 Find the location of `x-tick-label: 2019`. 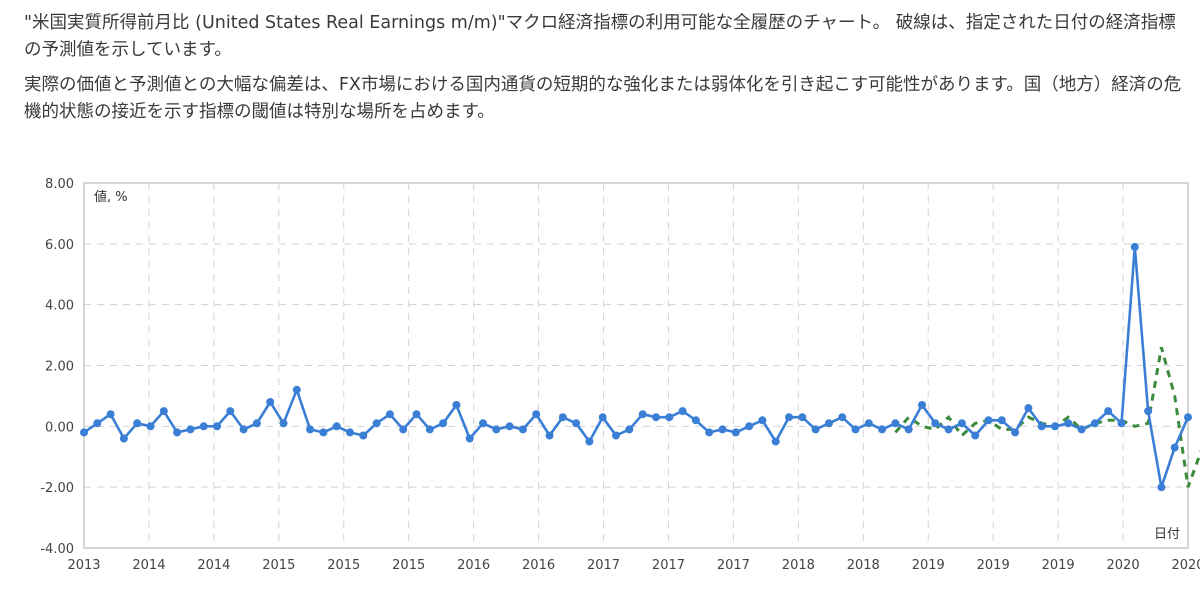

x-tick-label: 2019 is located at coordinates (928, 565).